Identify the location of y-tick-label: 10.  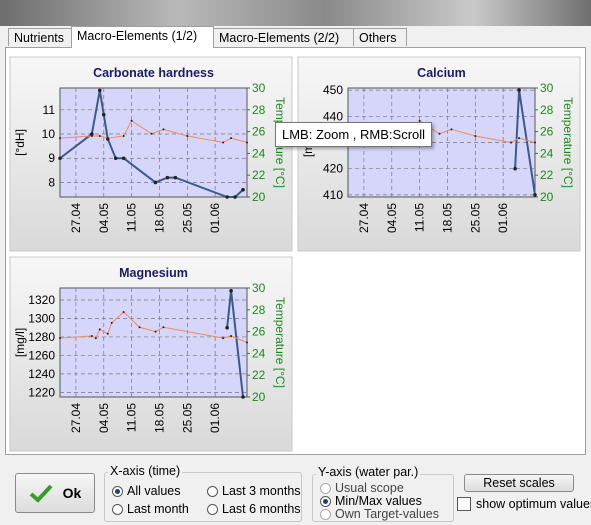
(49, 134).